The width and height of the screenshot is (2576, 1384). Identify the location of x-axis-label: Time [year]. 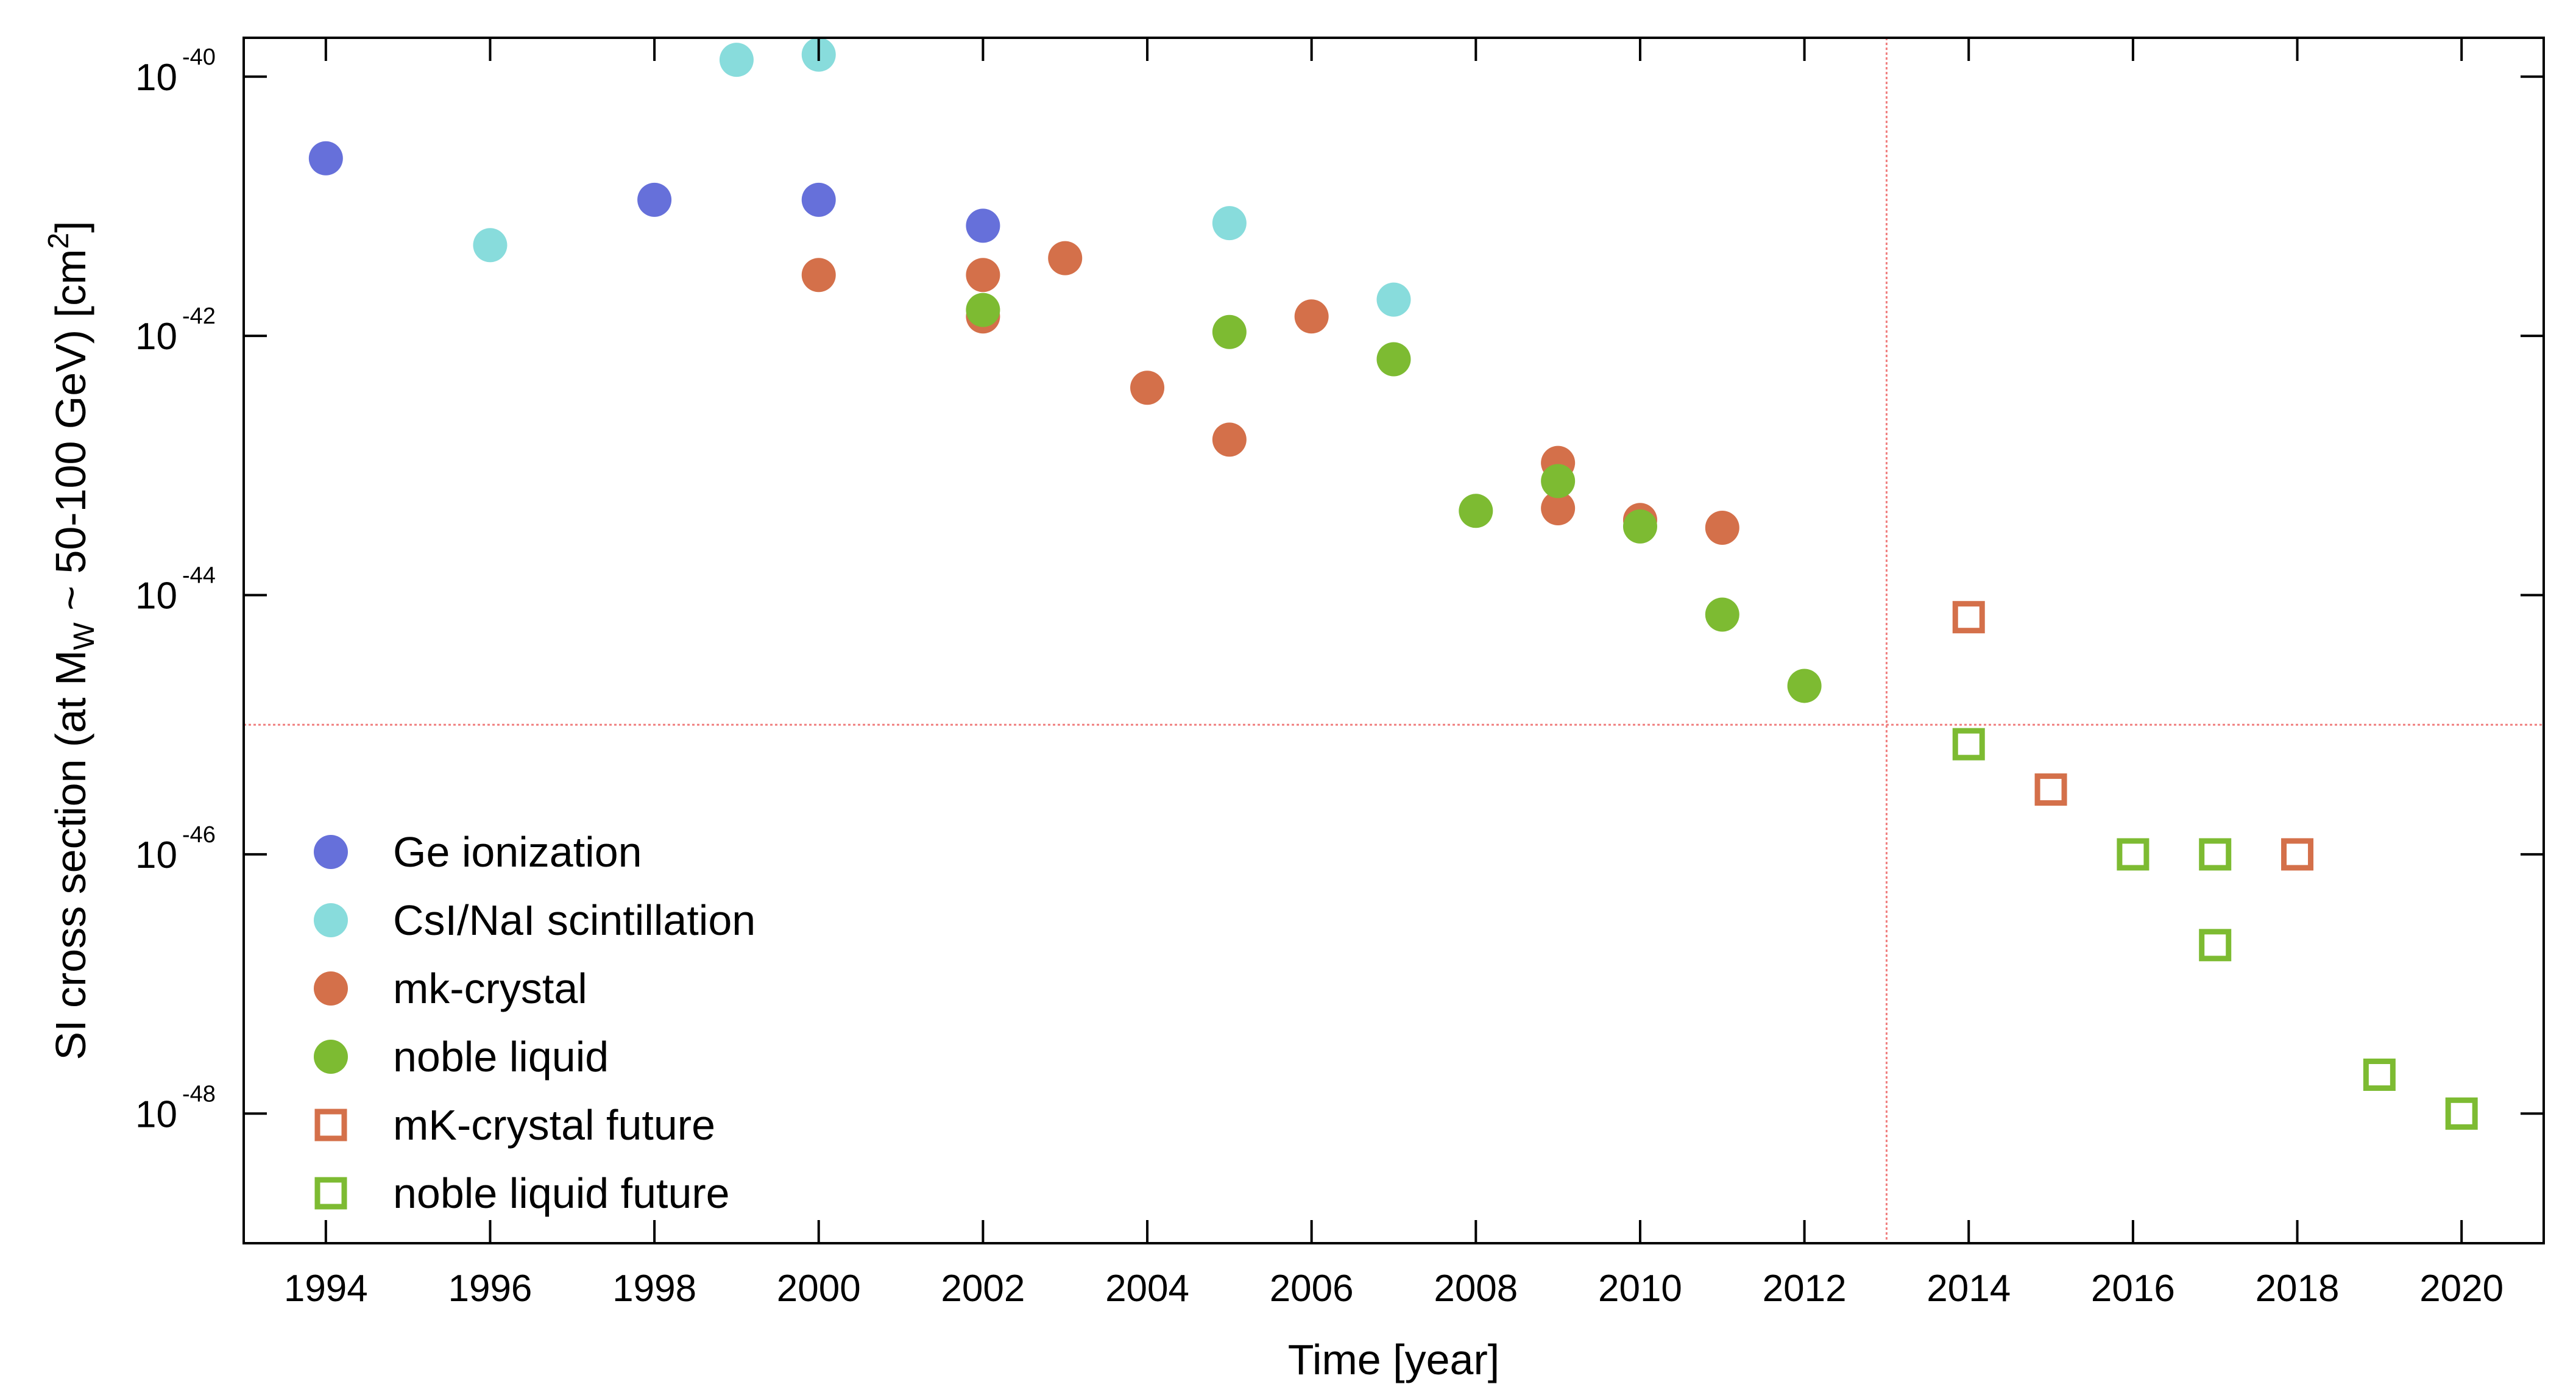
(1393, 1360).